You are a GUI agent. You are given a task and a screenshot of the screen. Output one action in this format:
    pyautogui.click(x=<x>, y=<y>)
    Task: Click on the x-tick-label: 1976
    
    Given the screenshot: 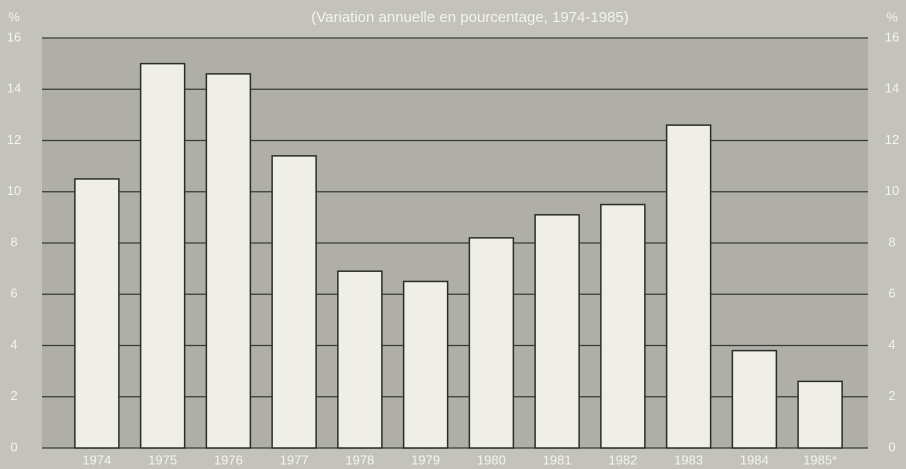 What is the action you would take?
    pyautogui.click(x=228, y=459)
    